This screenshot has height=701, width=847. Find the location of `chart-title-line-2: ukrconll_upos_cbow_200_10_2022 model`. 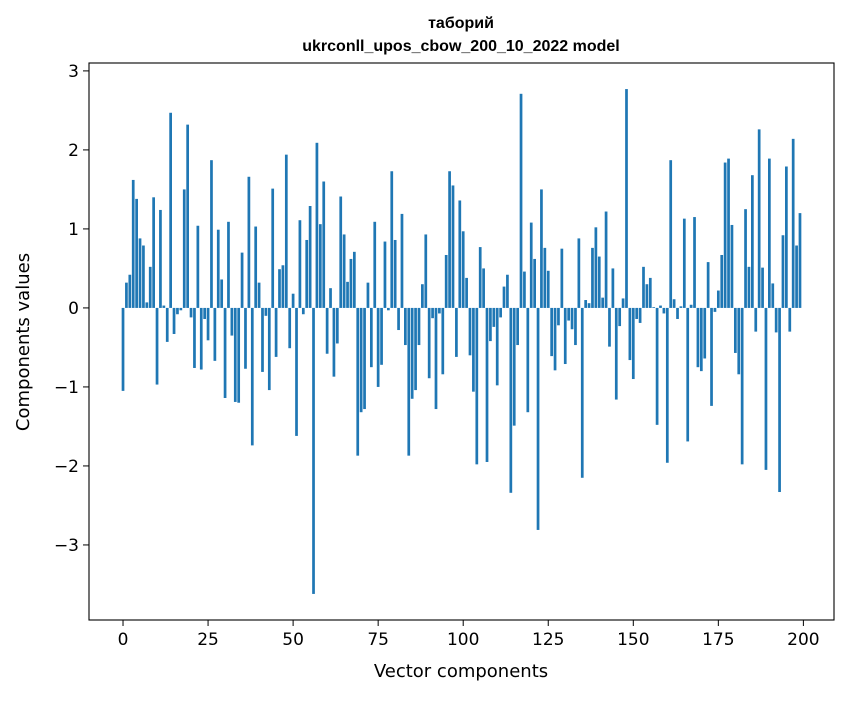

chart-title-line-2: ukrconll_upos_cbow_200_10_2022 model is located at coordinates (460, 46).